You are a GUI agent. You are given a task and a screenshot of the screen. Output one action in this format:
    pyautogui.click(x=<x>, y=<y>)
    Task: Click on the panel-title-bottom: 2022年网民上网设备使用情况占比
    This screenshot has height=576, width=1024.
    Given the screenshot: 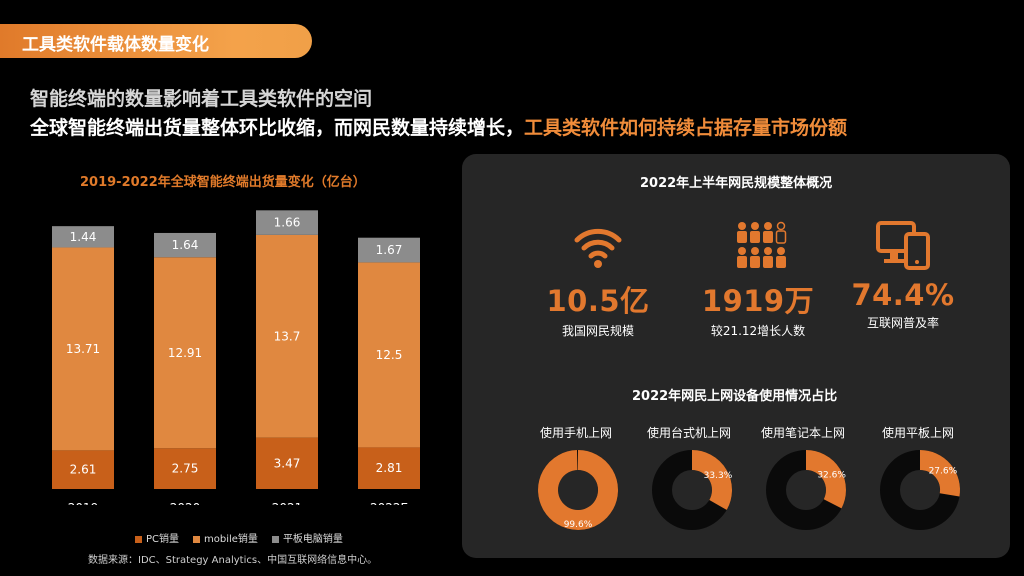 What is the action you would take?
    pyautogui.click(x=735, y=396)
    